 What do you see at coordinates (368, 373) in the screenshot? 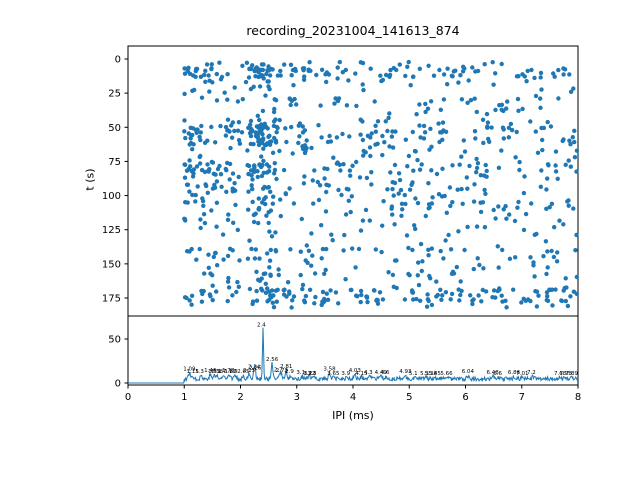
I see `peak-annotation-label: 4.3` at bounding box center [368, 373].